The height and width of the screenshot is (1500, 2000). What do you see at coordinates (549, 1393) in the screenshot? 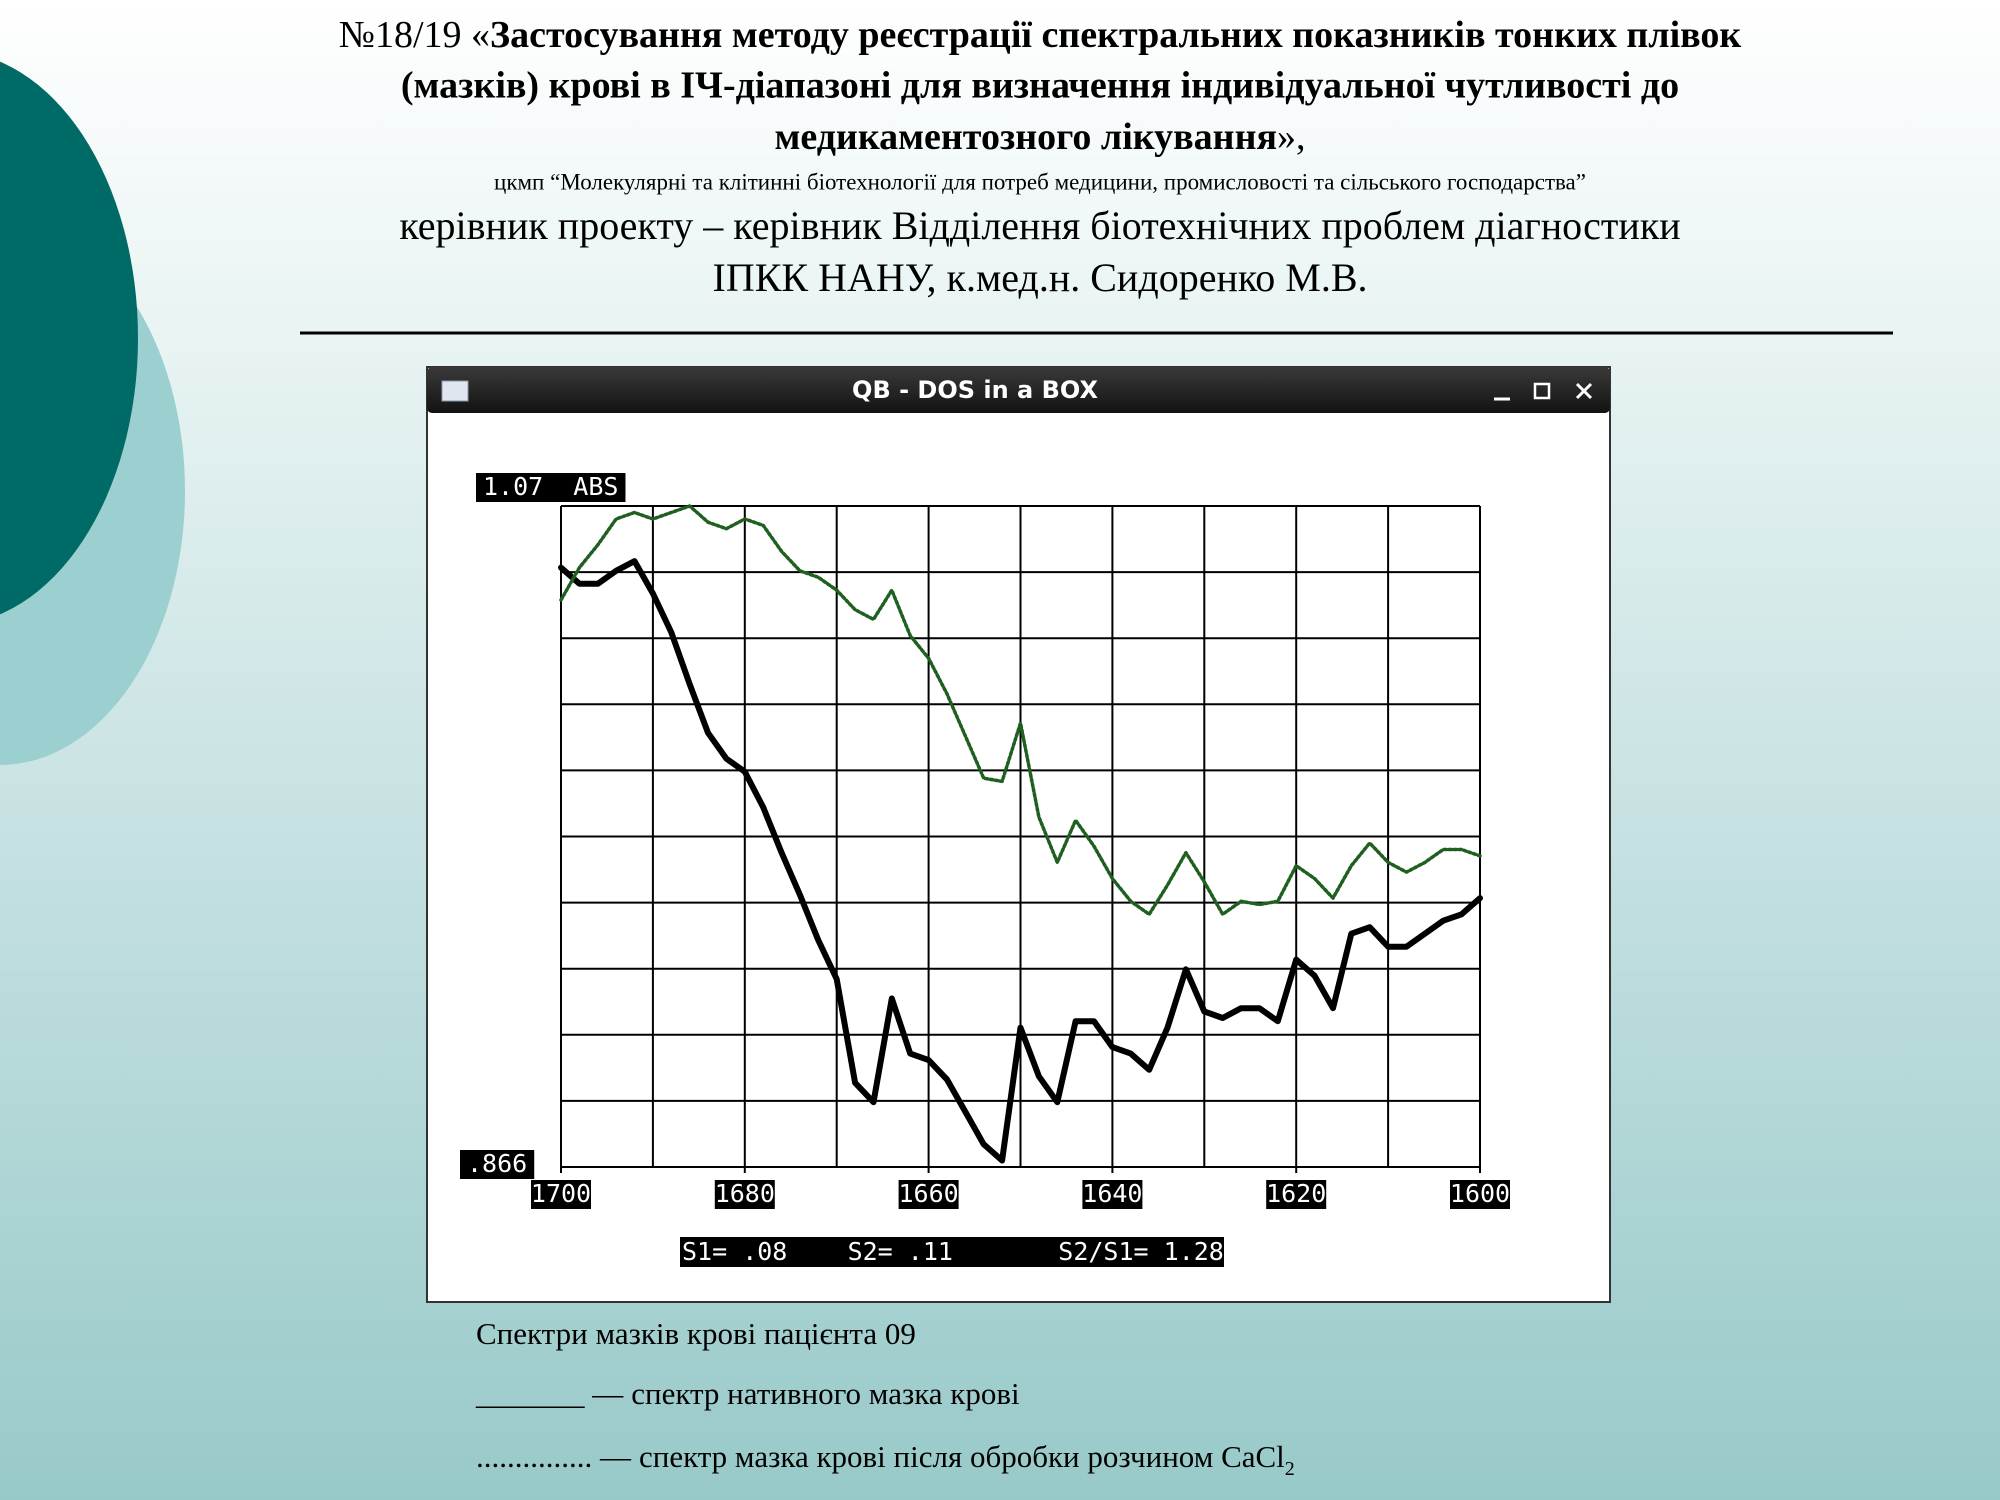
I see `legend-marker: _______ —` at bounding box center [549, 1393].